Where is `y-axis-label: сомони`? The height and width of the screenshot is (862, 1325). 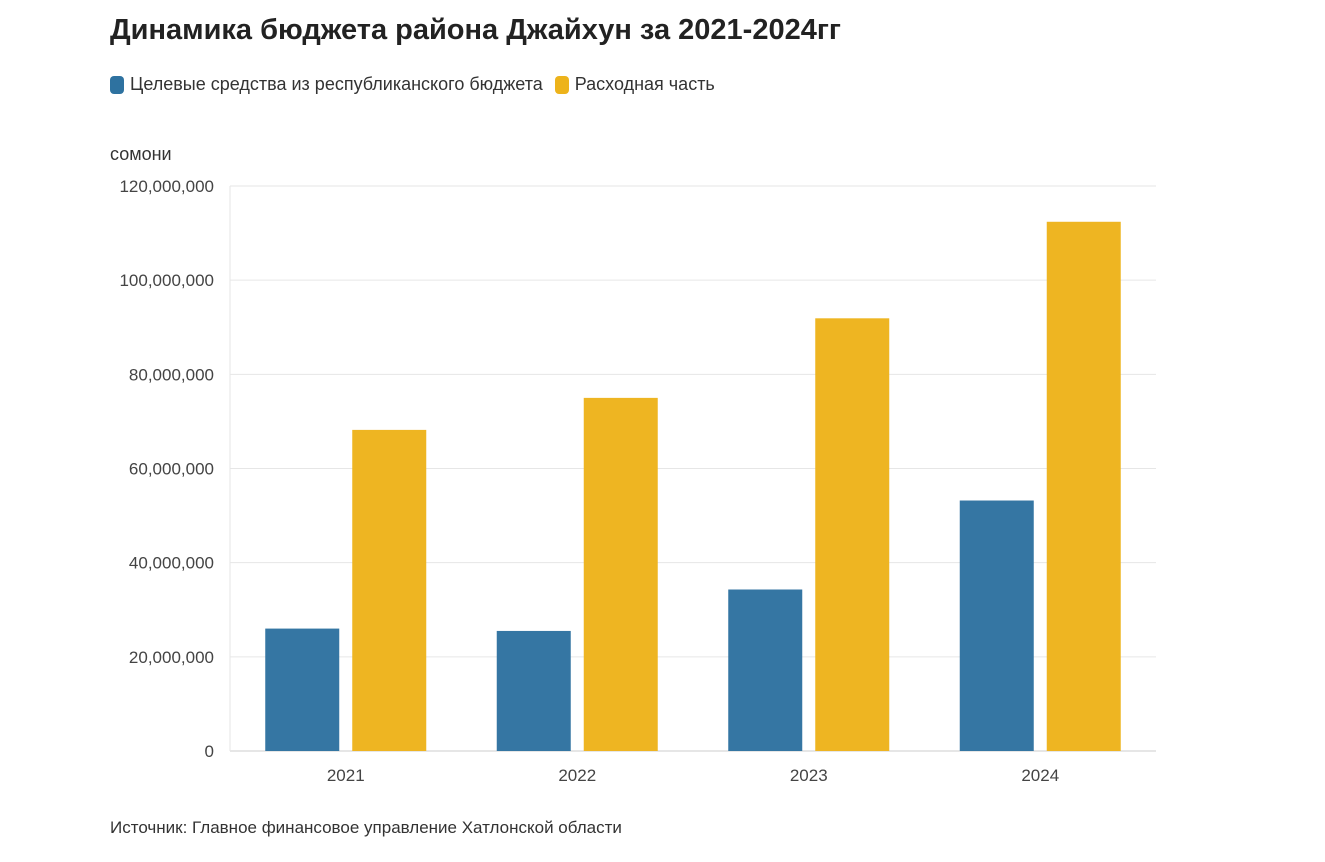 y-axis-label: сомони is located at coordinates (141, 154).